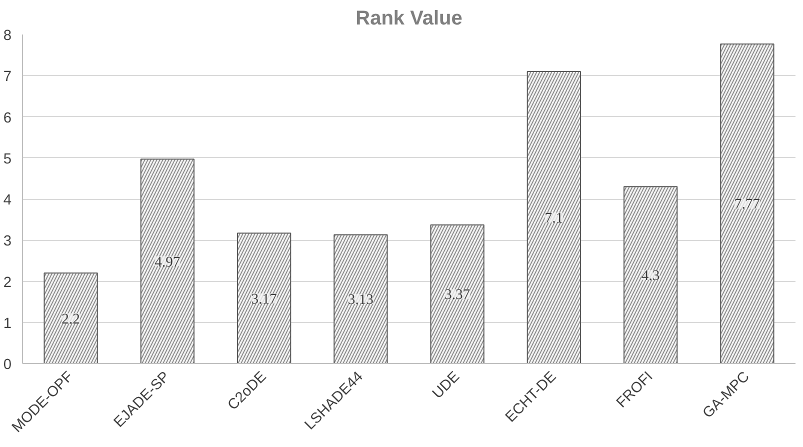 This screenshot has width=803, height=447. Describe the element at coordinates (7, 159) in the screenshot. I see `y-tick-label: 5` at that location.